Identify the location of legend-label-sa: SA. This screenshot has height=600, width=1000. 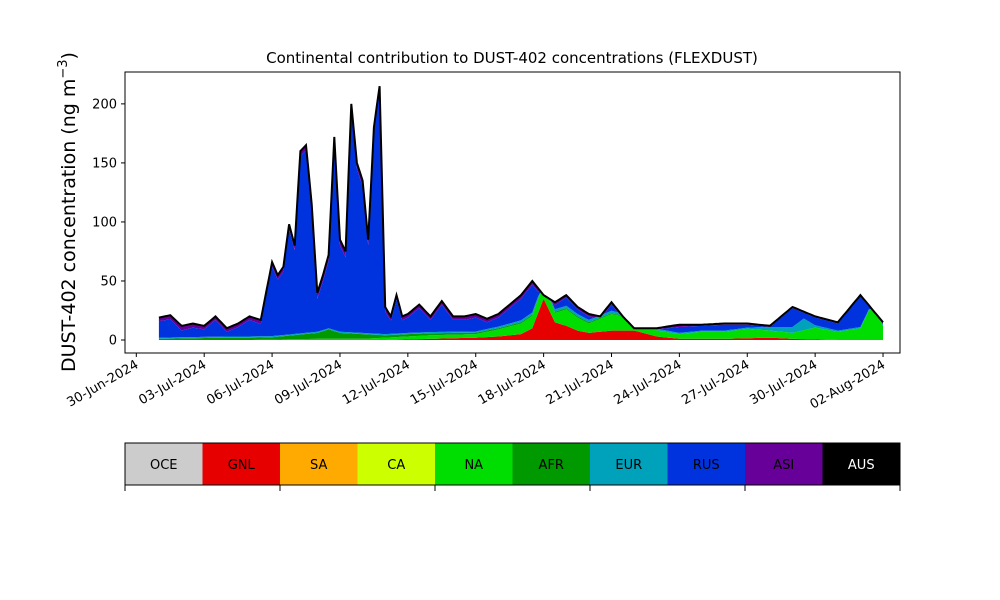
(318, 465).